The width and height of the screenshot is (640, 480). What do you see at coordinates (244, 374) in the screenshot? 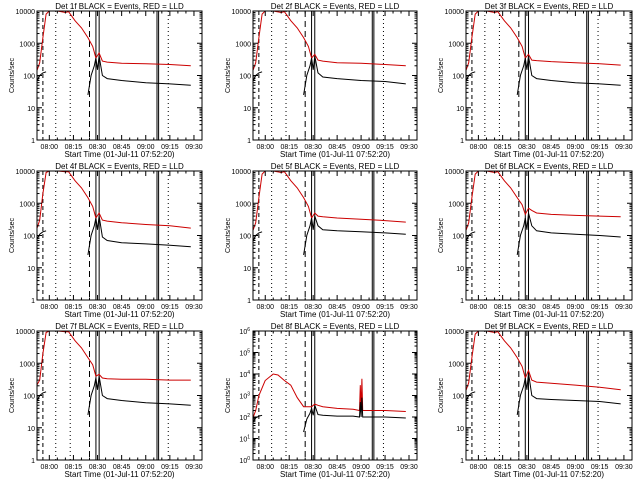
I see `y-tick-label: 10⁴` at bounding box center [244, 374].